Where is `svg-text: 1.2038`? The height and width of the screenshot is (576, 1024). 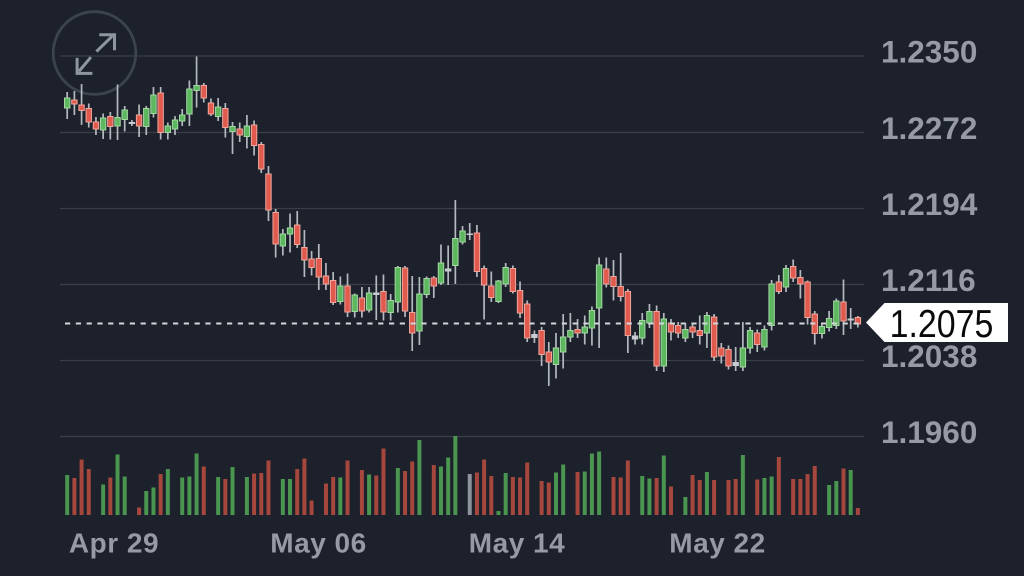 svg-text: 1.2038 is located at coordinates (929, 356).